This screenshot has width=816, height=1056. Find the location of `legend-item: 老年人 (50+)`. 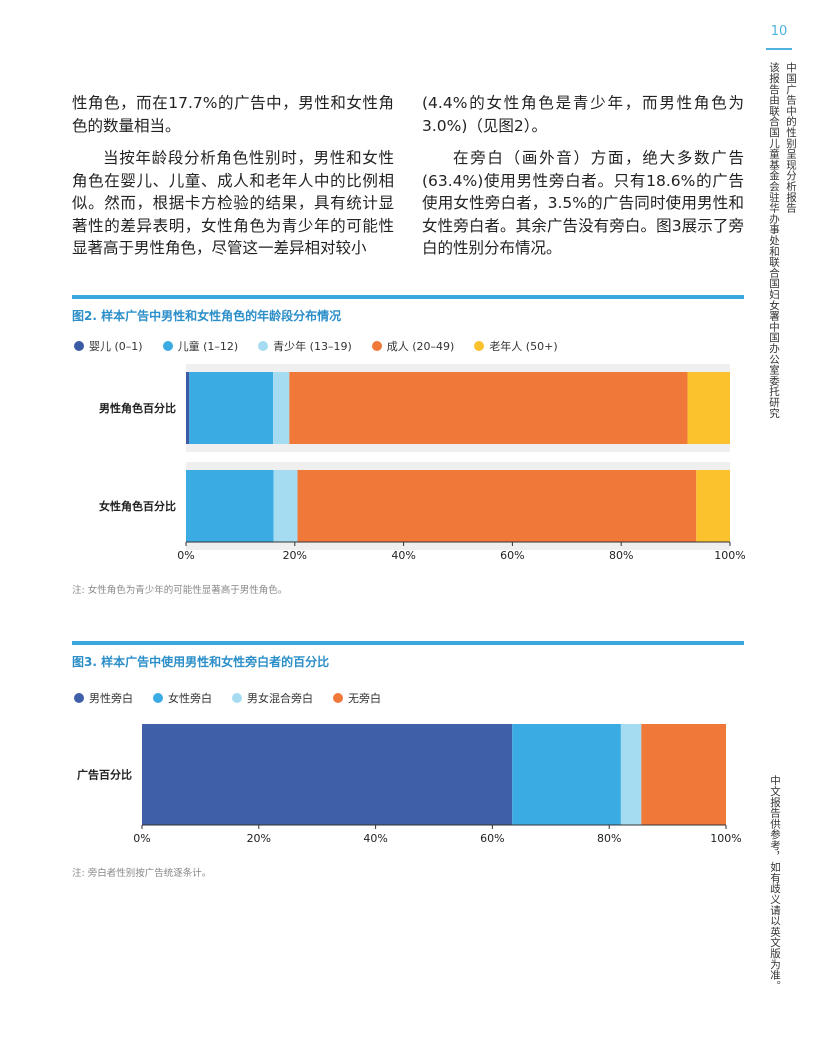

legend-item: 老年人 (50+) is located at coordinates (516, 346).